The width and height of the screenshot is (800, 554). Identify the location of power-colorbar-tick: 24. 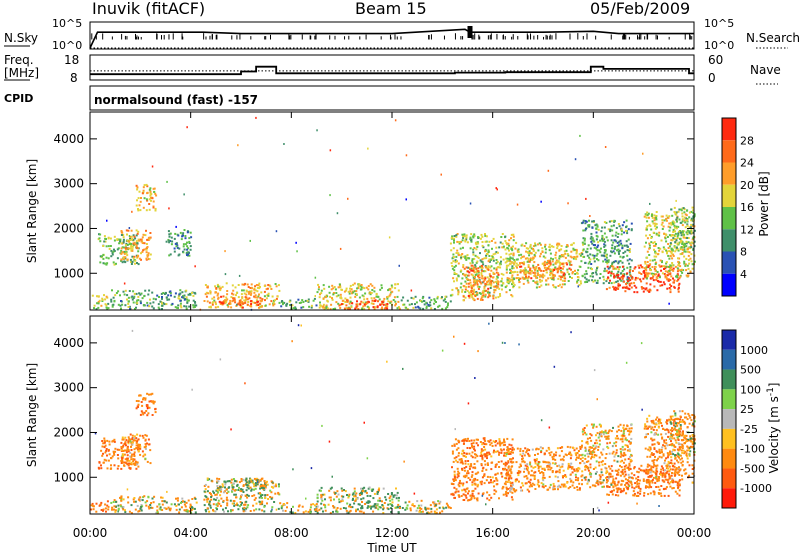
(747, 163).